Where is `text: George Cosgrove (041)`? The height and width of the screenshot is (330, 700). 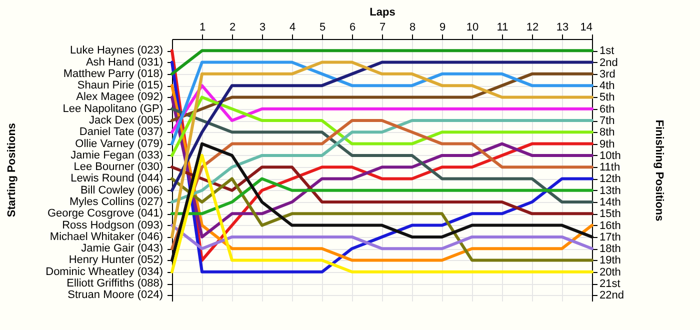
text: George Cosgrove (041) is located at coordinates (105, 214).